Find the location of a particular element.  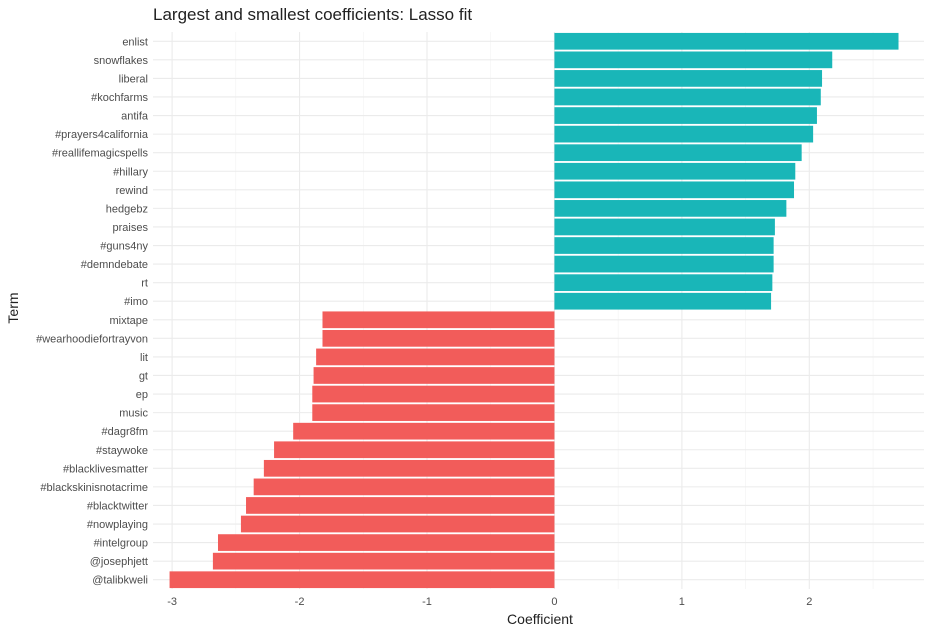

bar-dagr8fm is located at coordinates (424, 431).